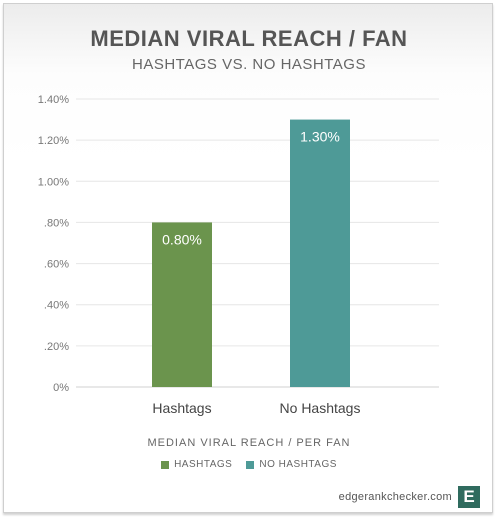  Describe the element at coordinates (320, 253) in the screenshot. I see `bar-no-hashtags` at that location.